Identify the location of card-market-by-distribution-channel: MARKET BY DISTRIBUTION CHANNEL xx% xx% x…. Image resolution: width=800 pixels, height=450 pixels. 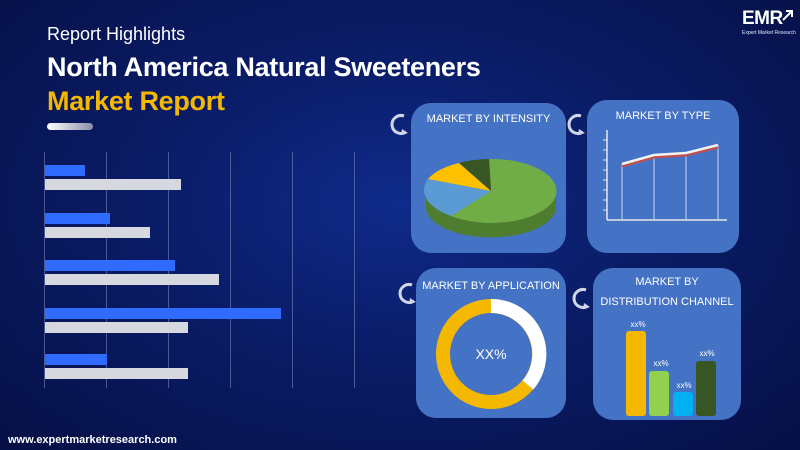
(667, 344).